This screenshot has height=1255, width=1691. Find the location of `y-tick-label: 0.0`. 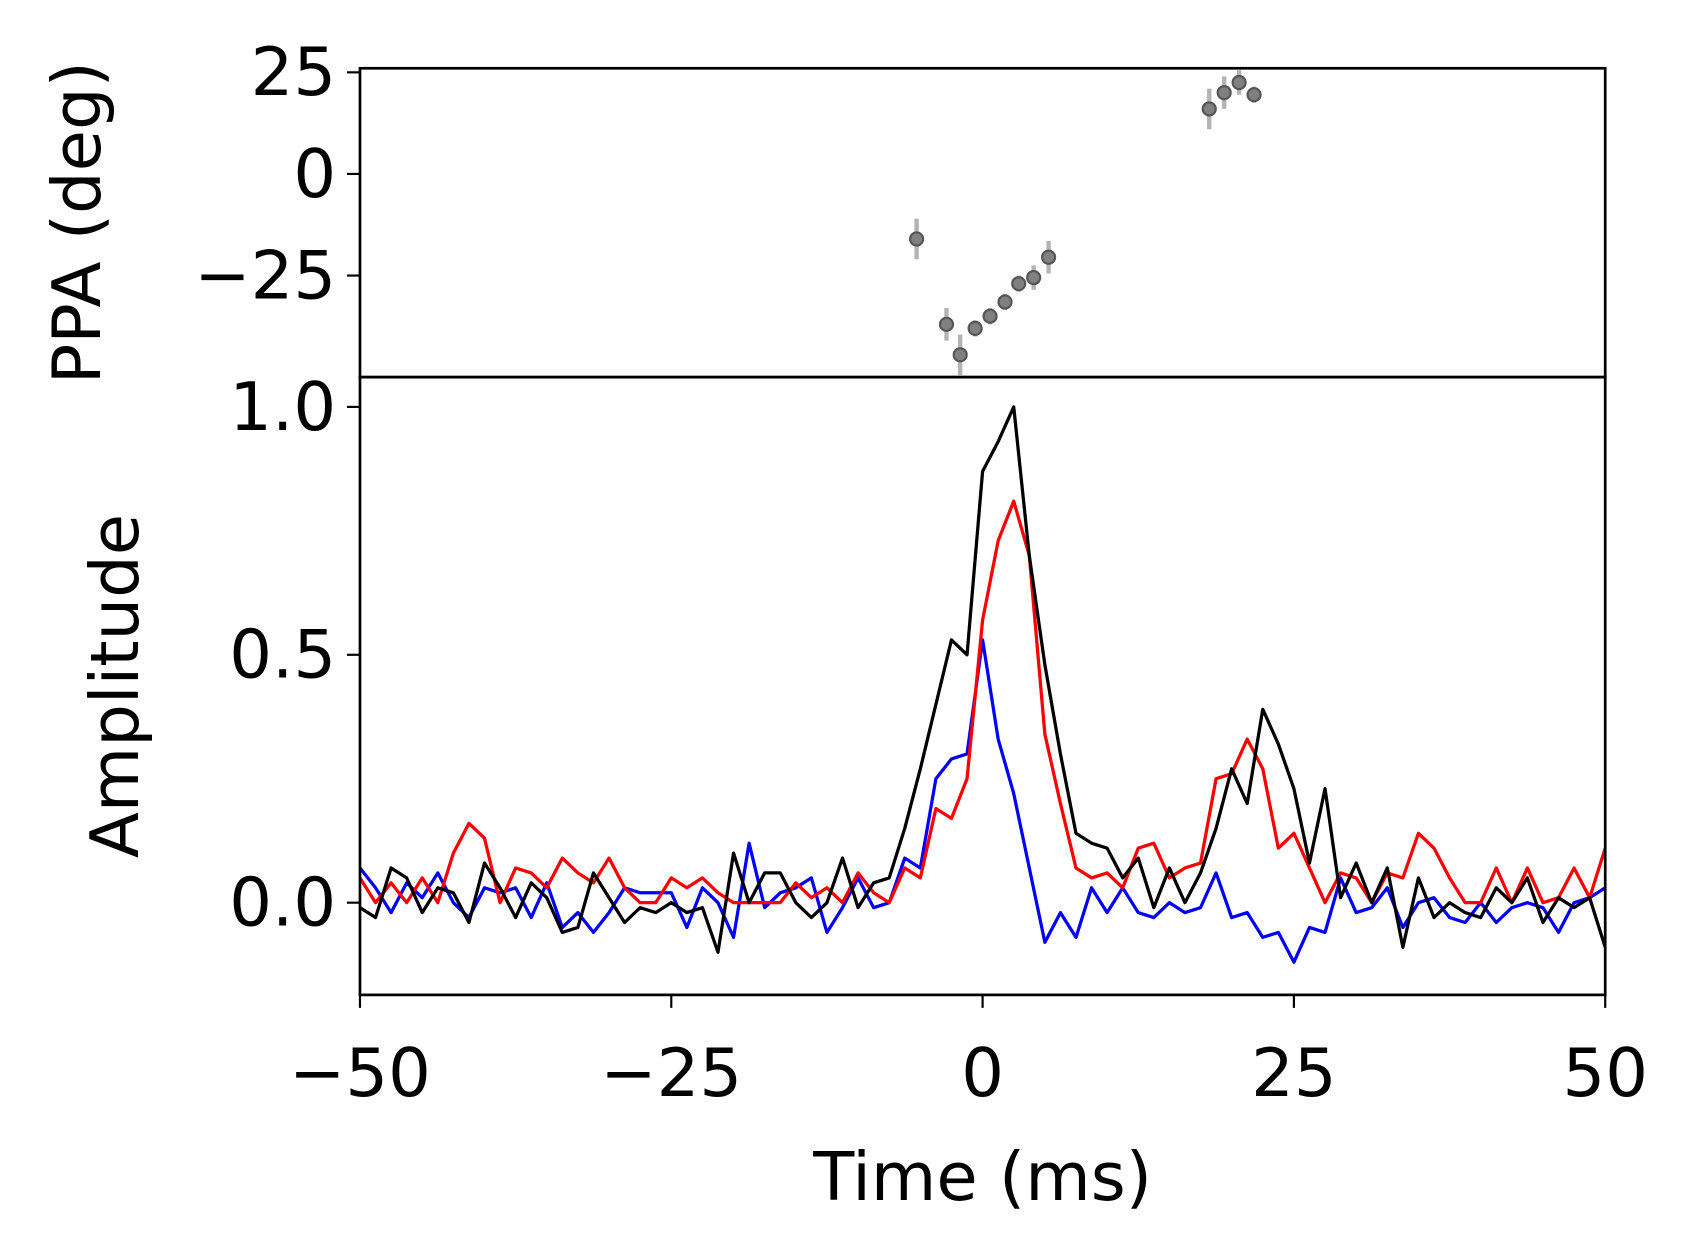

y-tick-label: 0.0 is located at coordinates (282, 903).